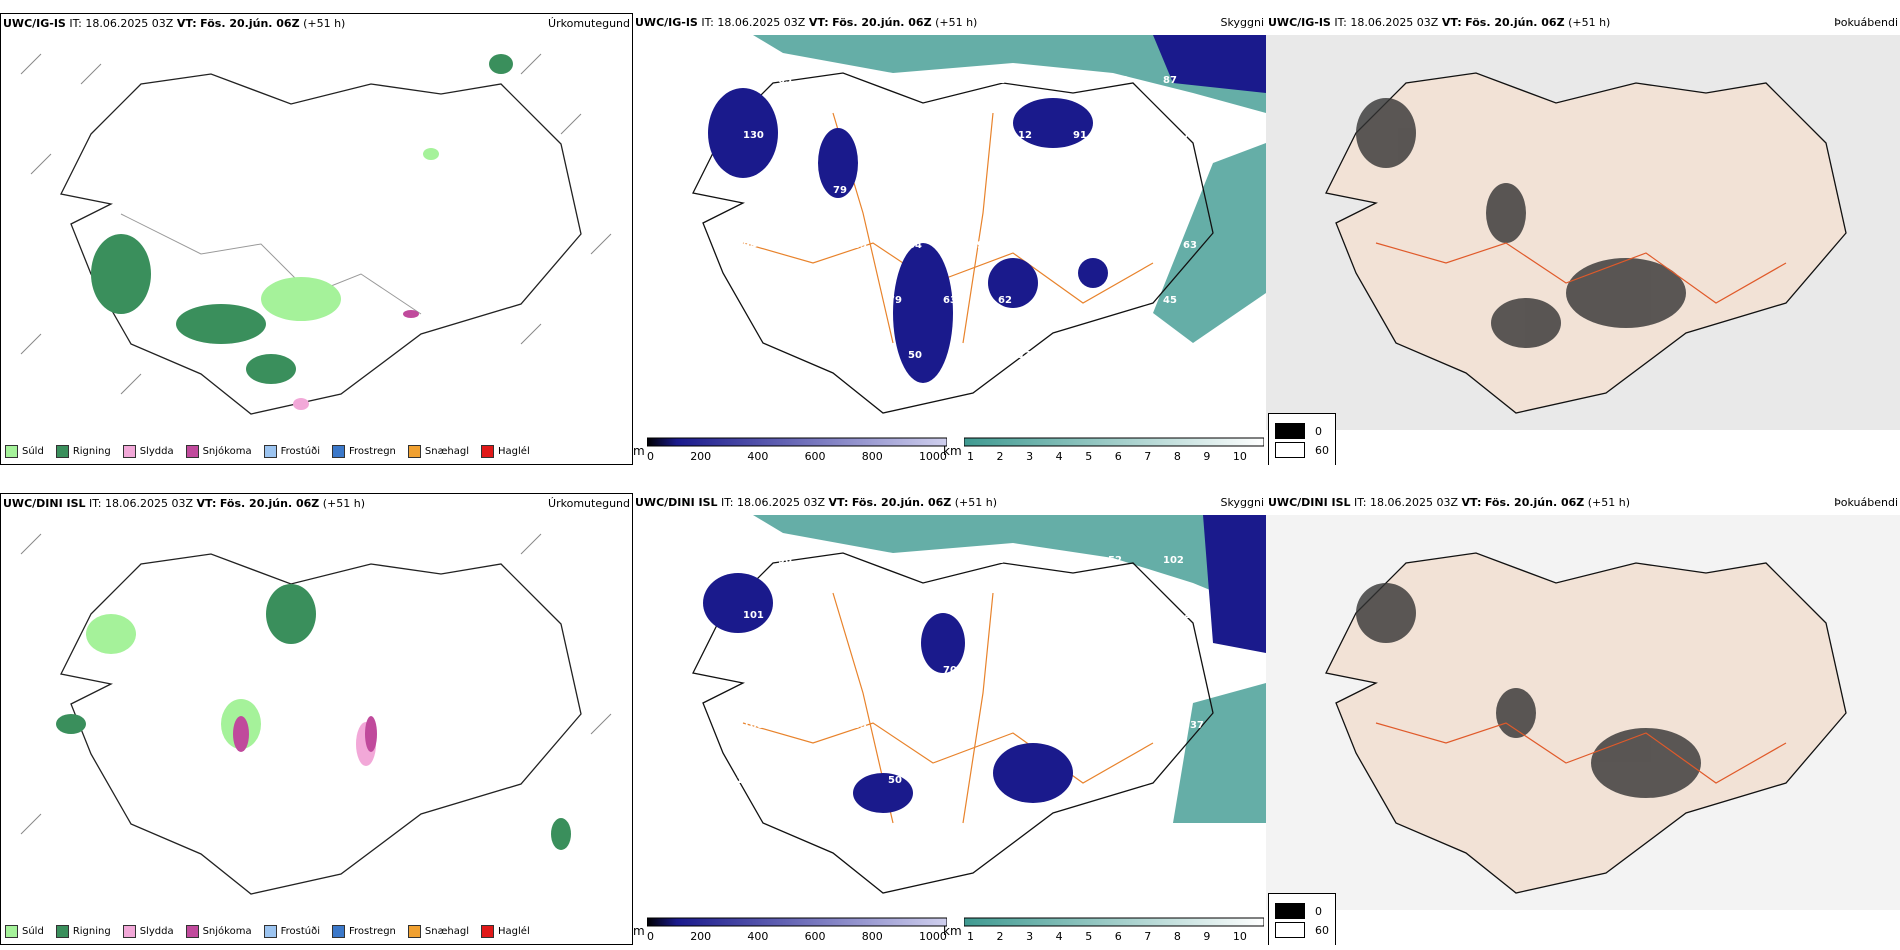  I want to click on precip-map-graphic, so click(316, 714).